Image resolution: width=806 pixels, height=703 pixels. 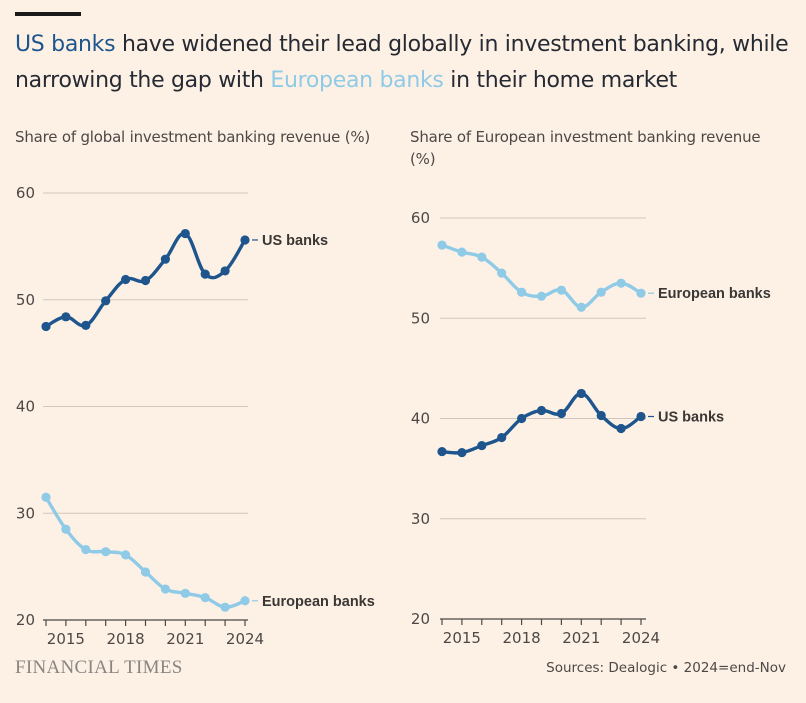 I want to click on global-point-european-banks-2018, so click(x=126, y=555).